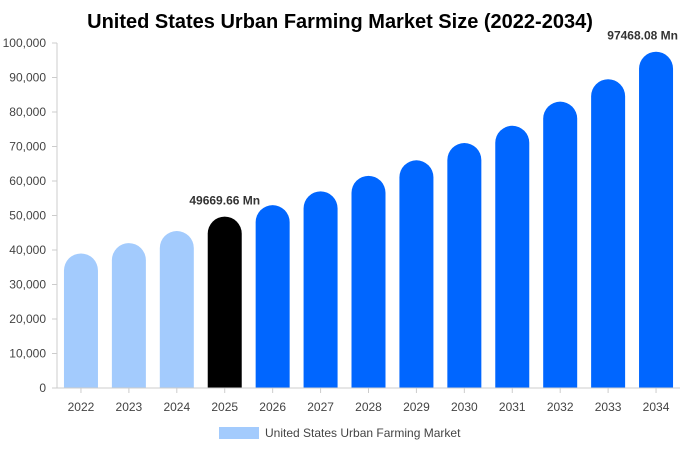  Describe the element at coordinates (176, 309) in the screenshot. I see `bar-2024` at that location.